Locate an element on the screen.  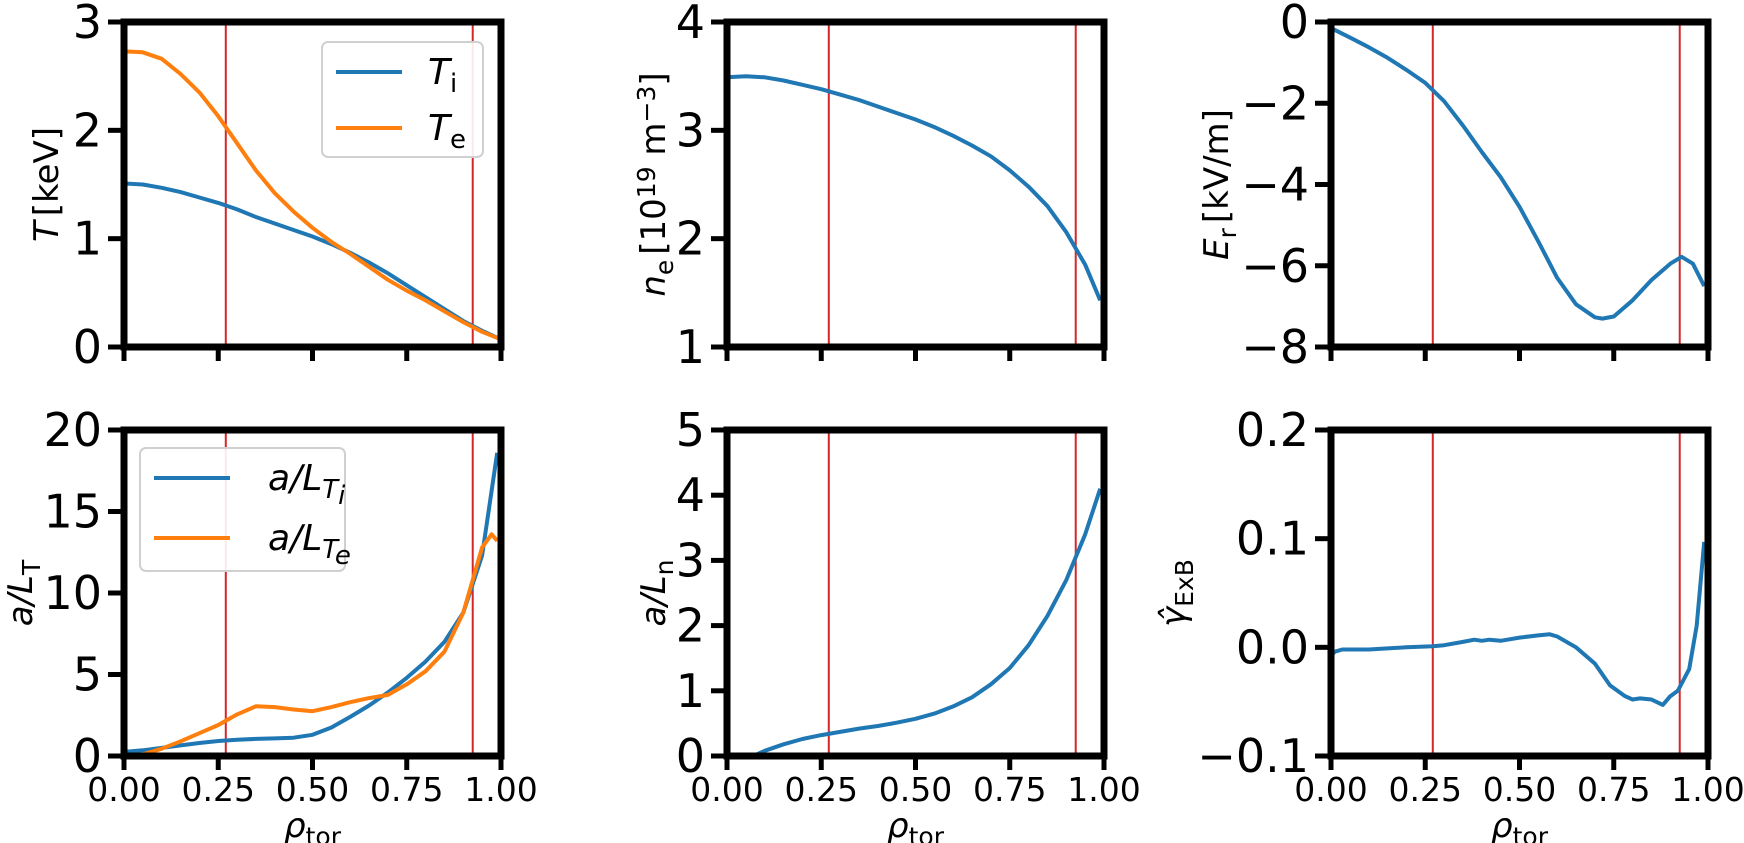
y-tick-label: −4 is located at coordinates (1275, 185).